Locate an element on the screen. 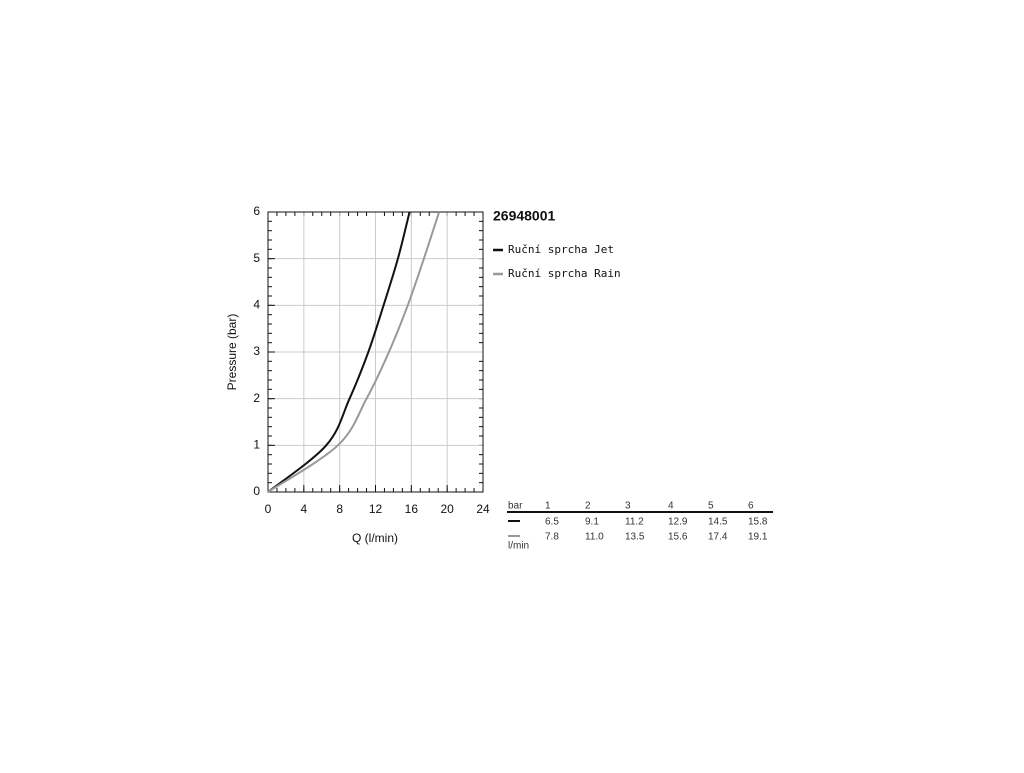  y-tick-label: 6 is located at coordinates (256, 211).